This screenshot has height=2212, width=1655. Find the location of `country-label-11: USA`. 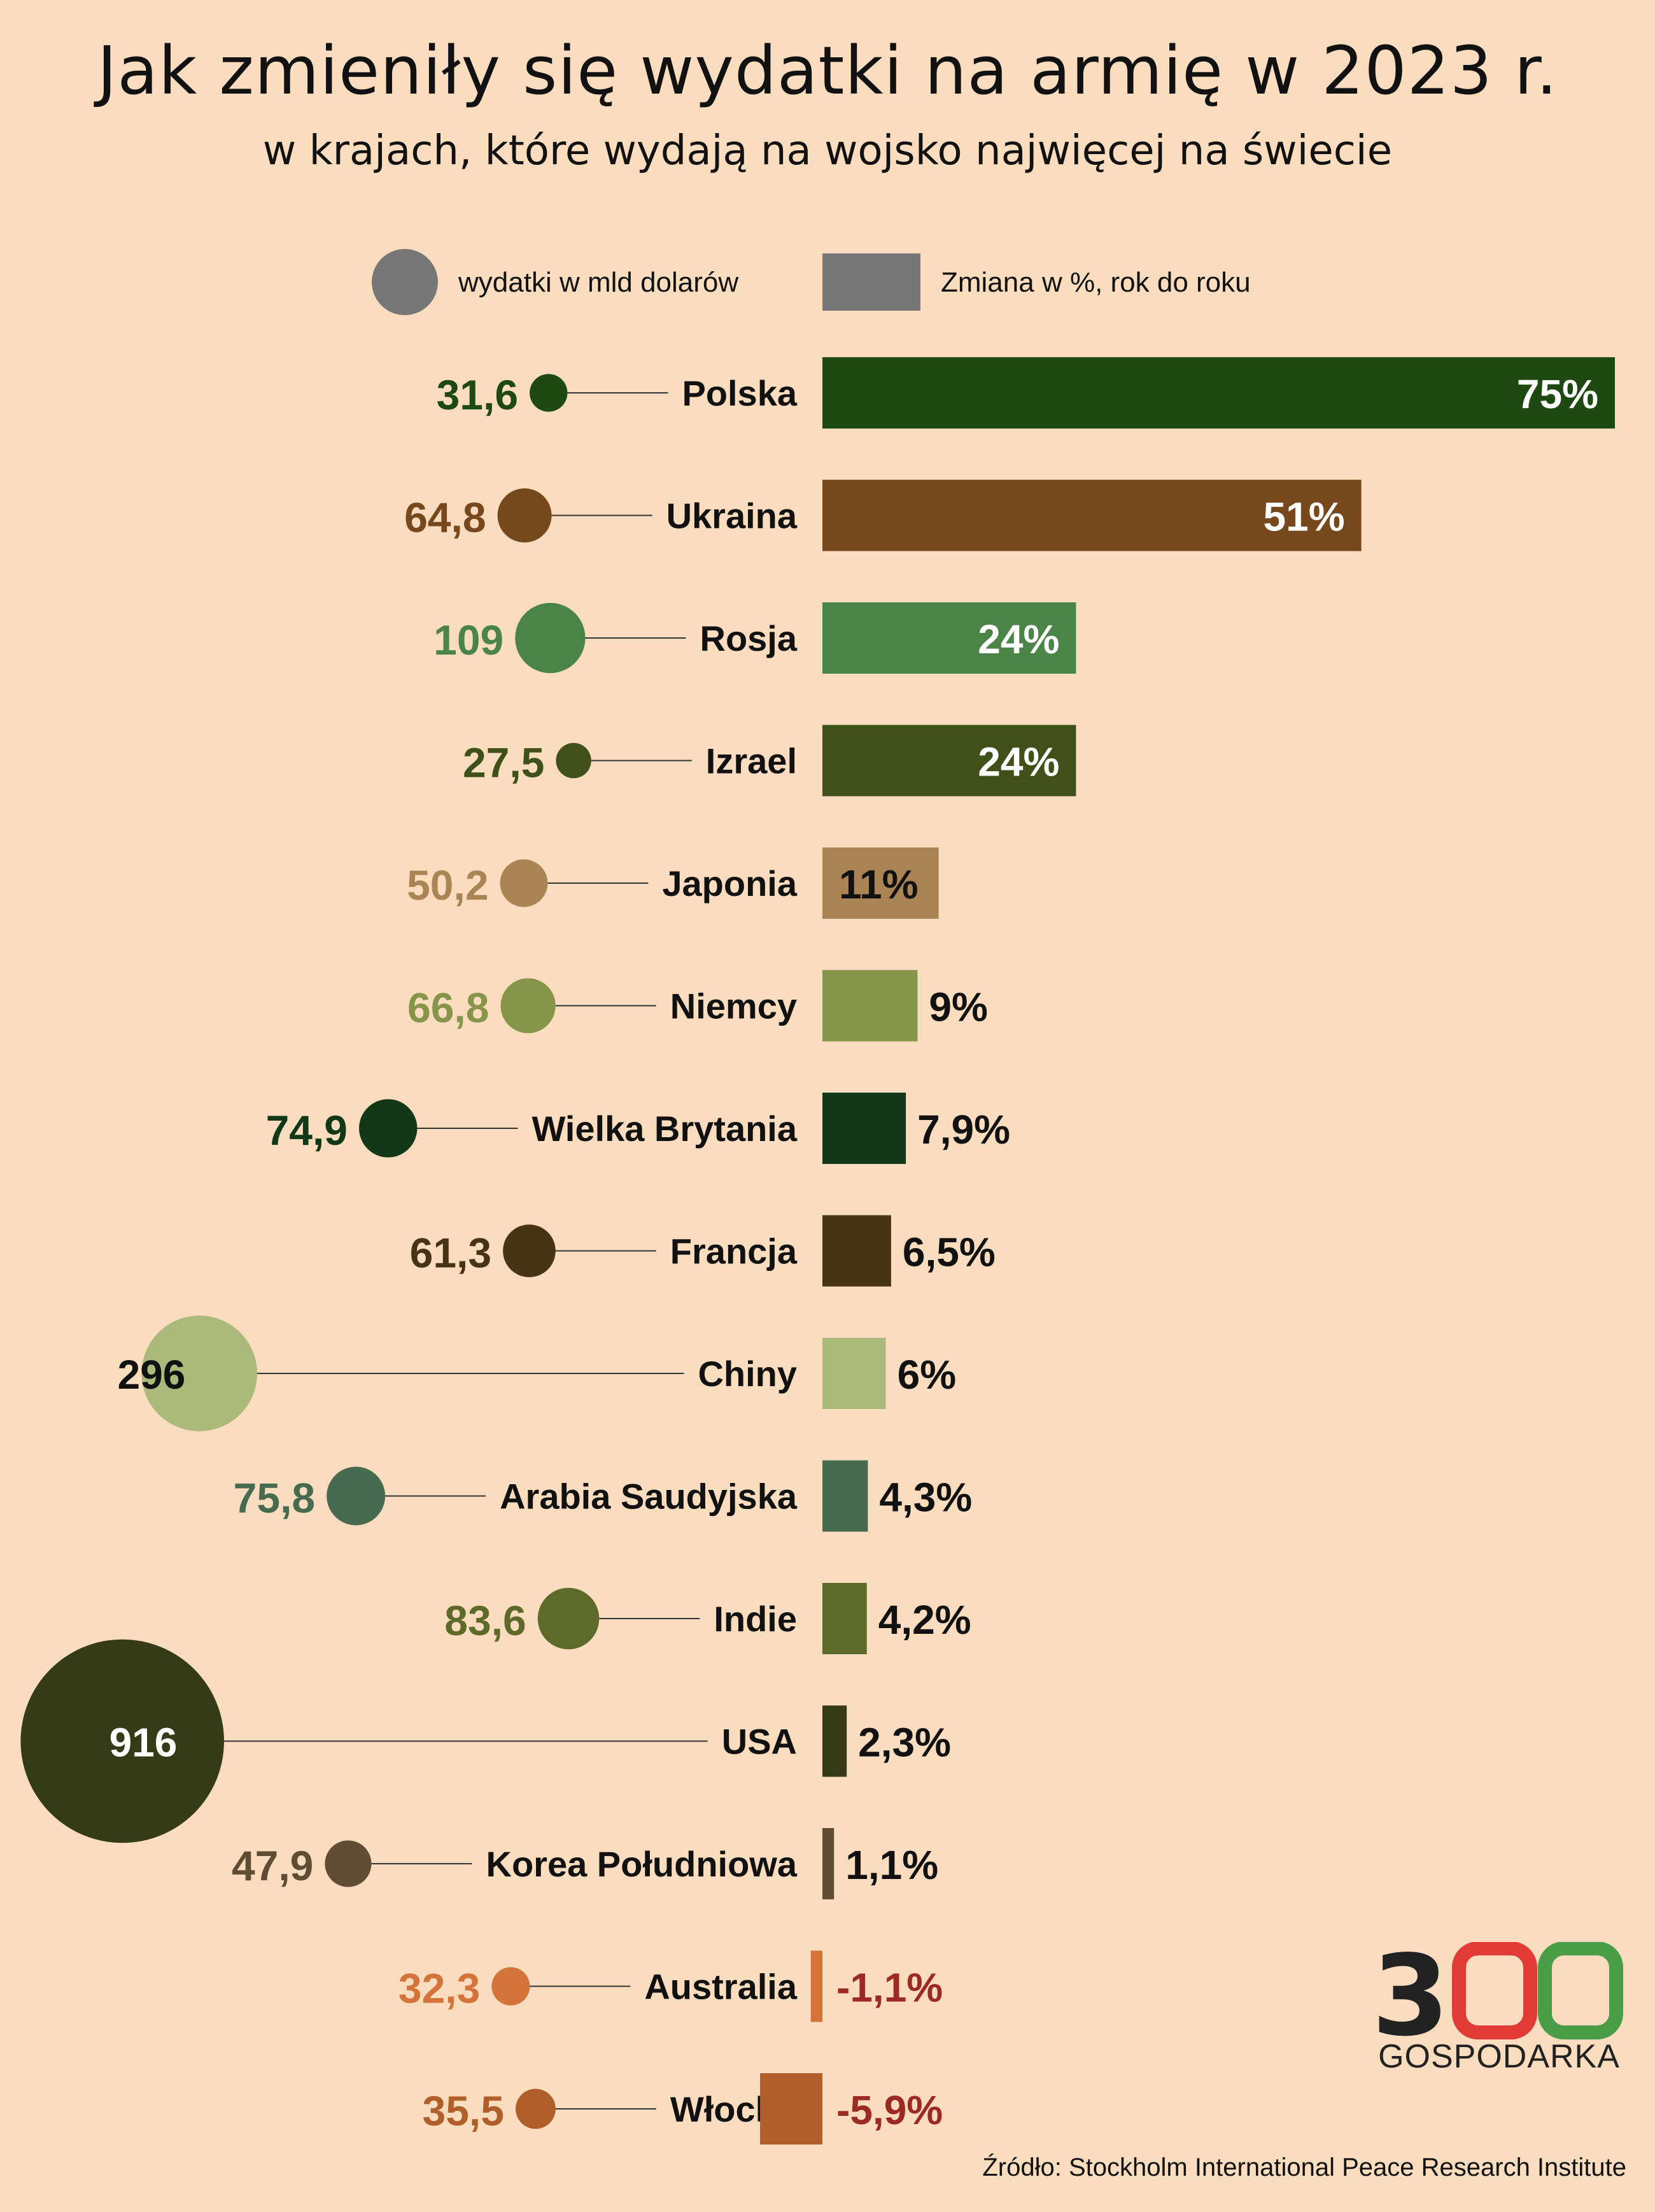

country-label-11: USA is located at coordinates (759, 1742).